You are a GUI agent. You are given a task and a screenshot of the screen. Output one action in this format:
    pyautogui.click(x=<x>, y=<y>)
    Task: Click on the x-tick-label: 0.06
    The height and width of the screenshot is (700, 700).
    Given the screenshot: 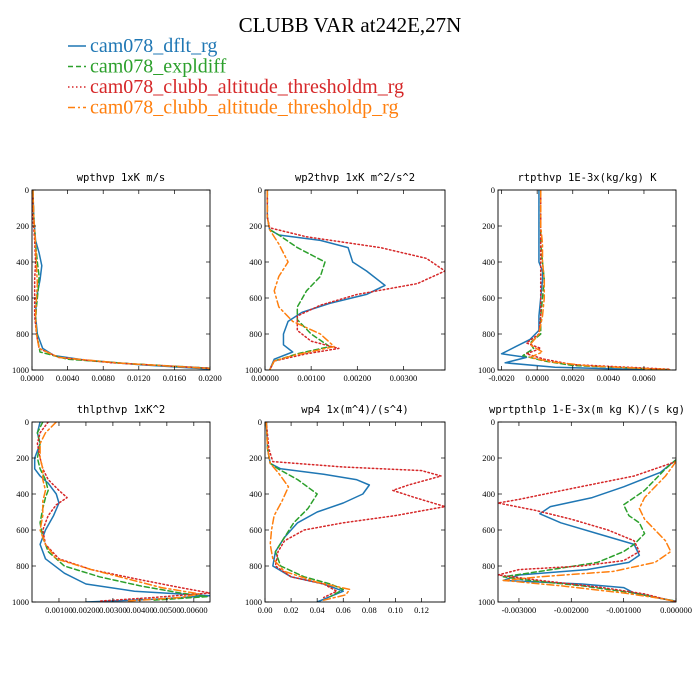 What is the action you would take?
    pyautogui.click(x=343, y=610)
    